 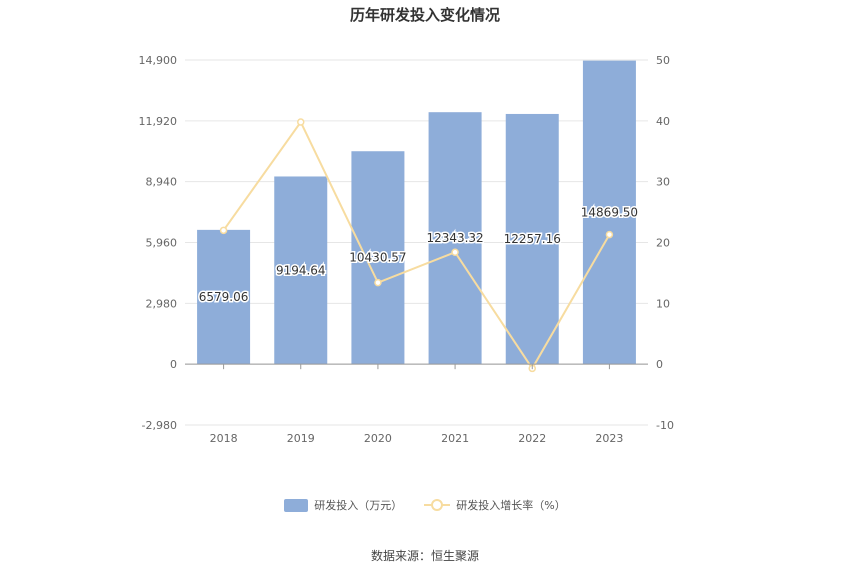 I want to click on bar-data-label: 12257.16, so click(x=532, y=239).